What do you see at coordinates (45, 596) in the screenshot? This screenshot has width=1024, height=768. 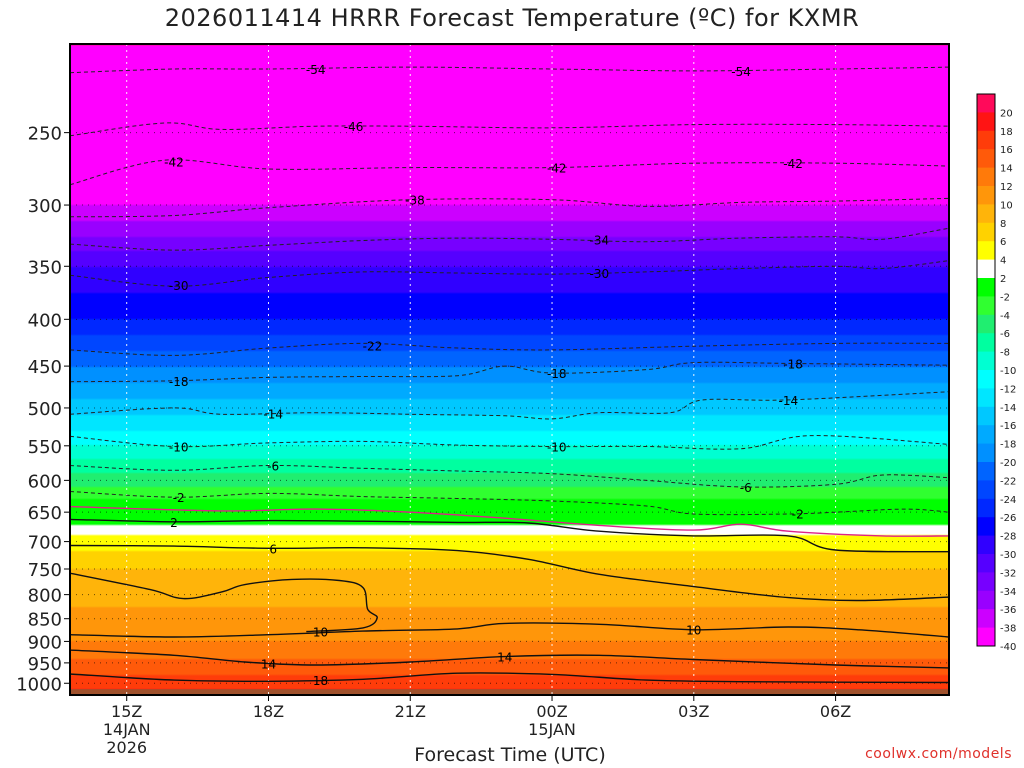 I see `y-tick-label: 800` at bounding box center [45, 596].